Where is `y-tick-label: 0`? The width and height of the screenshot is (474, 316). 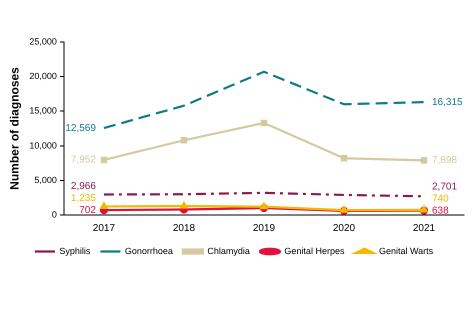
y-tick-label: 0 is located at coordinates (54, 214).